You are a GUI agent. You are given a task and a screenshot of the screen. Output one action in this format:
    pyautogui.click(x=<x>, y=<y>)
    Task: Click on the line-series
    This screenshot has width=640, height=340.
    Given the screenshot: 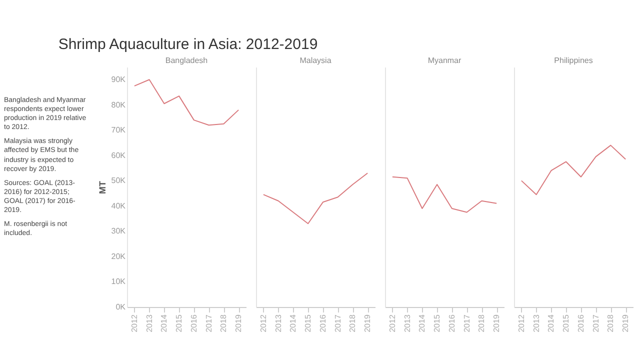 What is the action you would take?
    pyautogui.click(x=187, y=102)
    